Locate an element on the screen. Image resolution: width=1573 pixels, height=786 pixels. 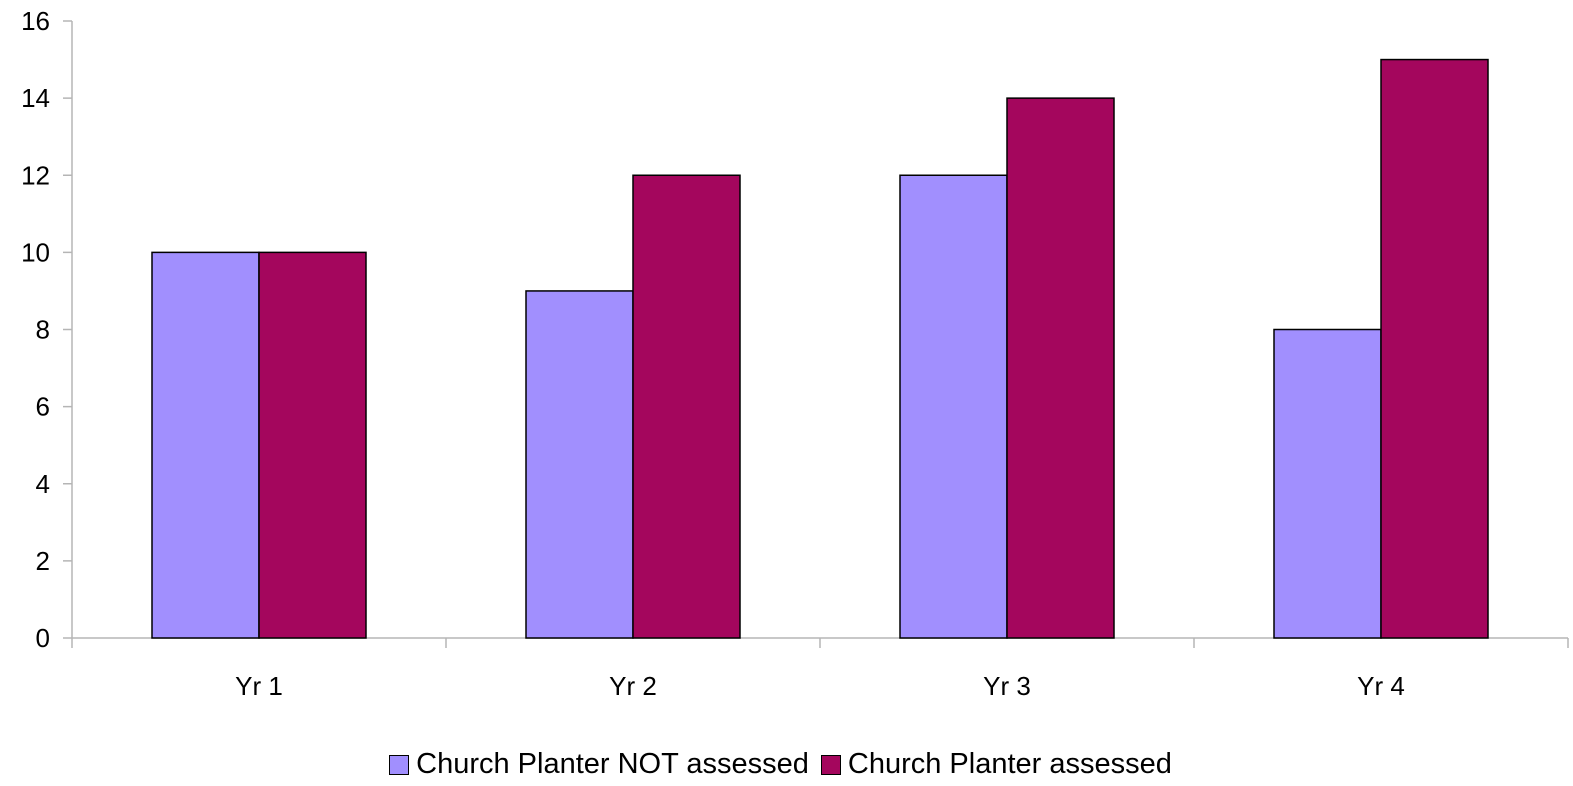
x-tick-label: Yr 2 is located at coordinates (633, 686).